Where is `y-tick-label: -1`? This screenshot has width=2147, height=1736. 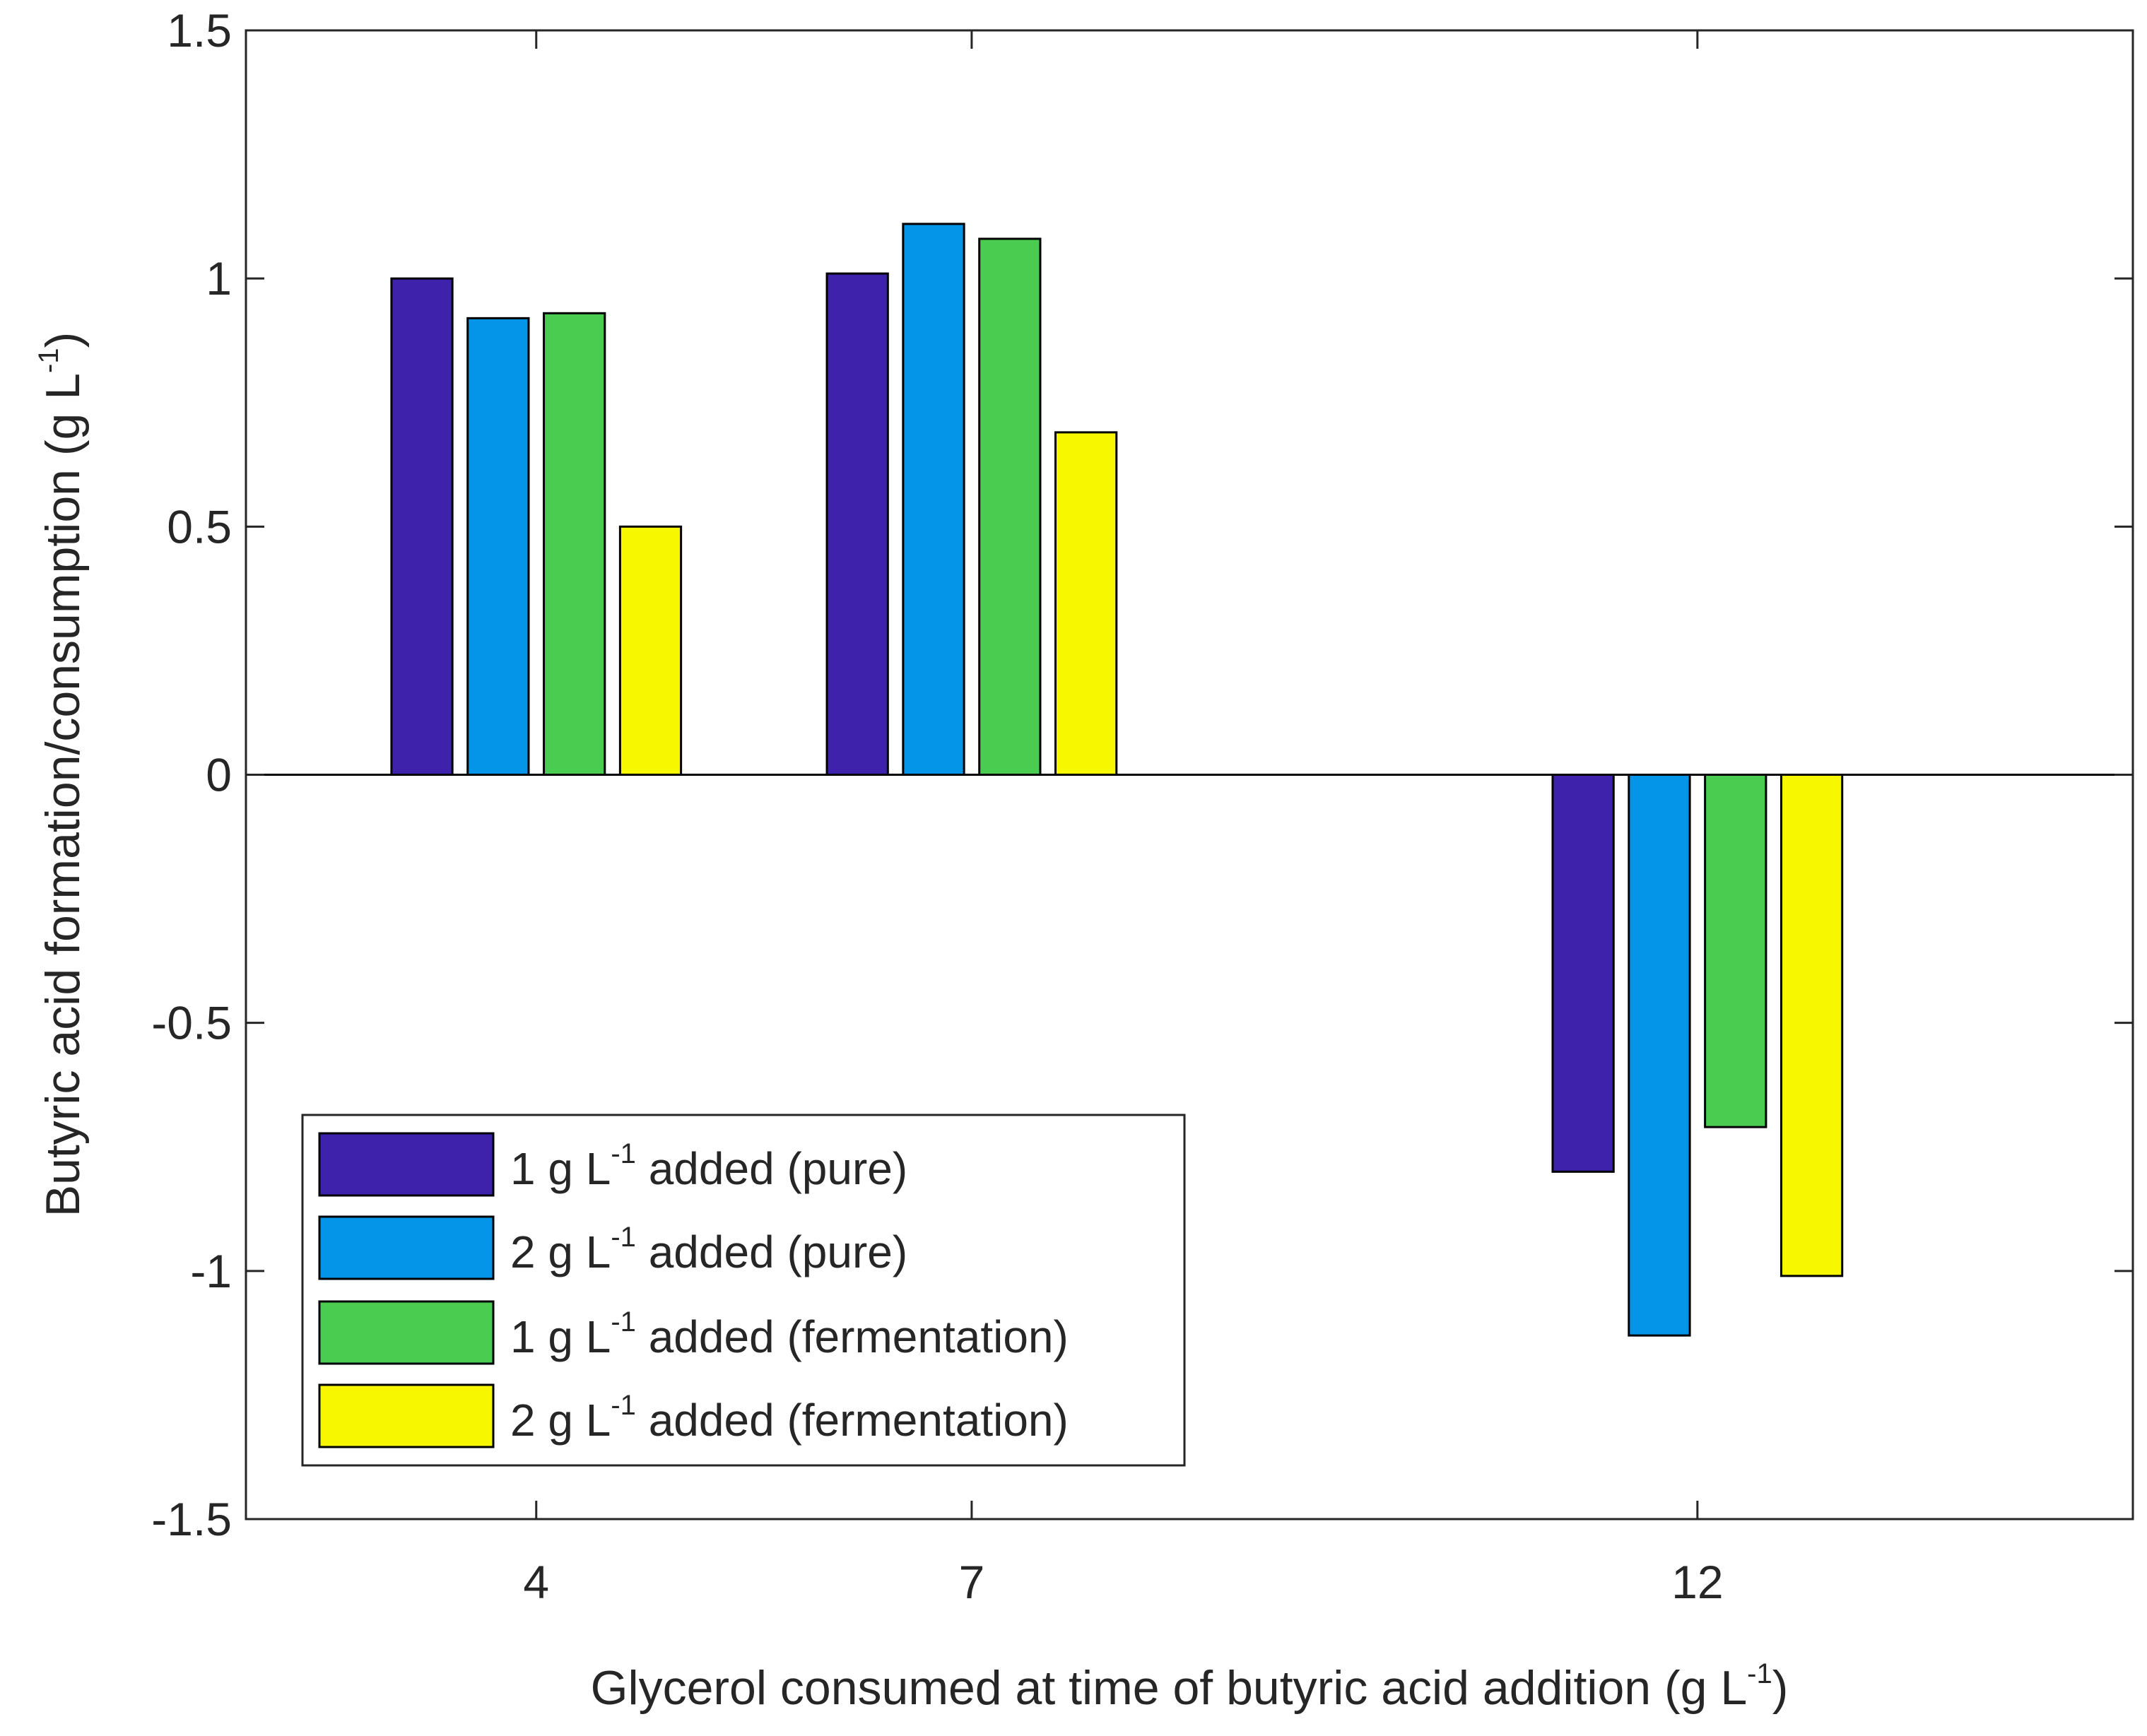 y-tick-label: -1 is located at coordinates (211, 1271).